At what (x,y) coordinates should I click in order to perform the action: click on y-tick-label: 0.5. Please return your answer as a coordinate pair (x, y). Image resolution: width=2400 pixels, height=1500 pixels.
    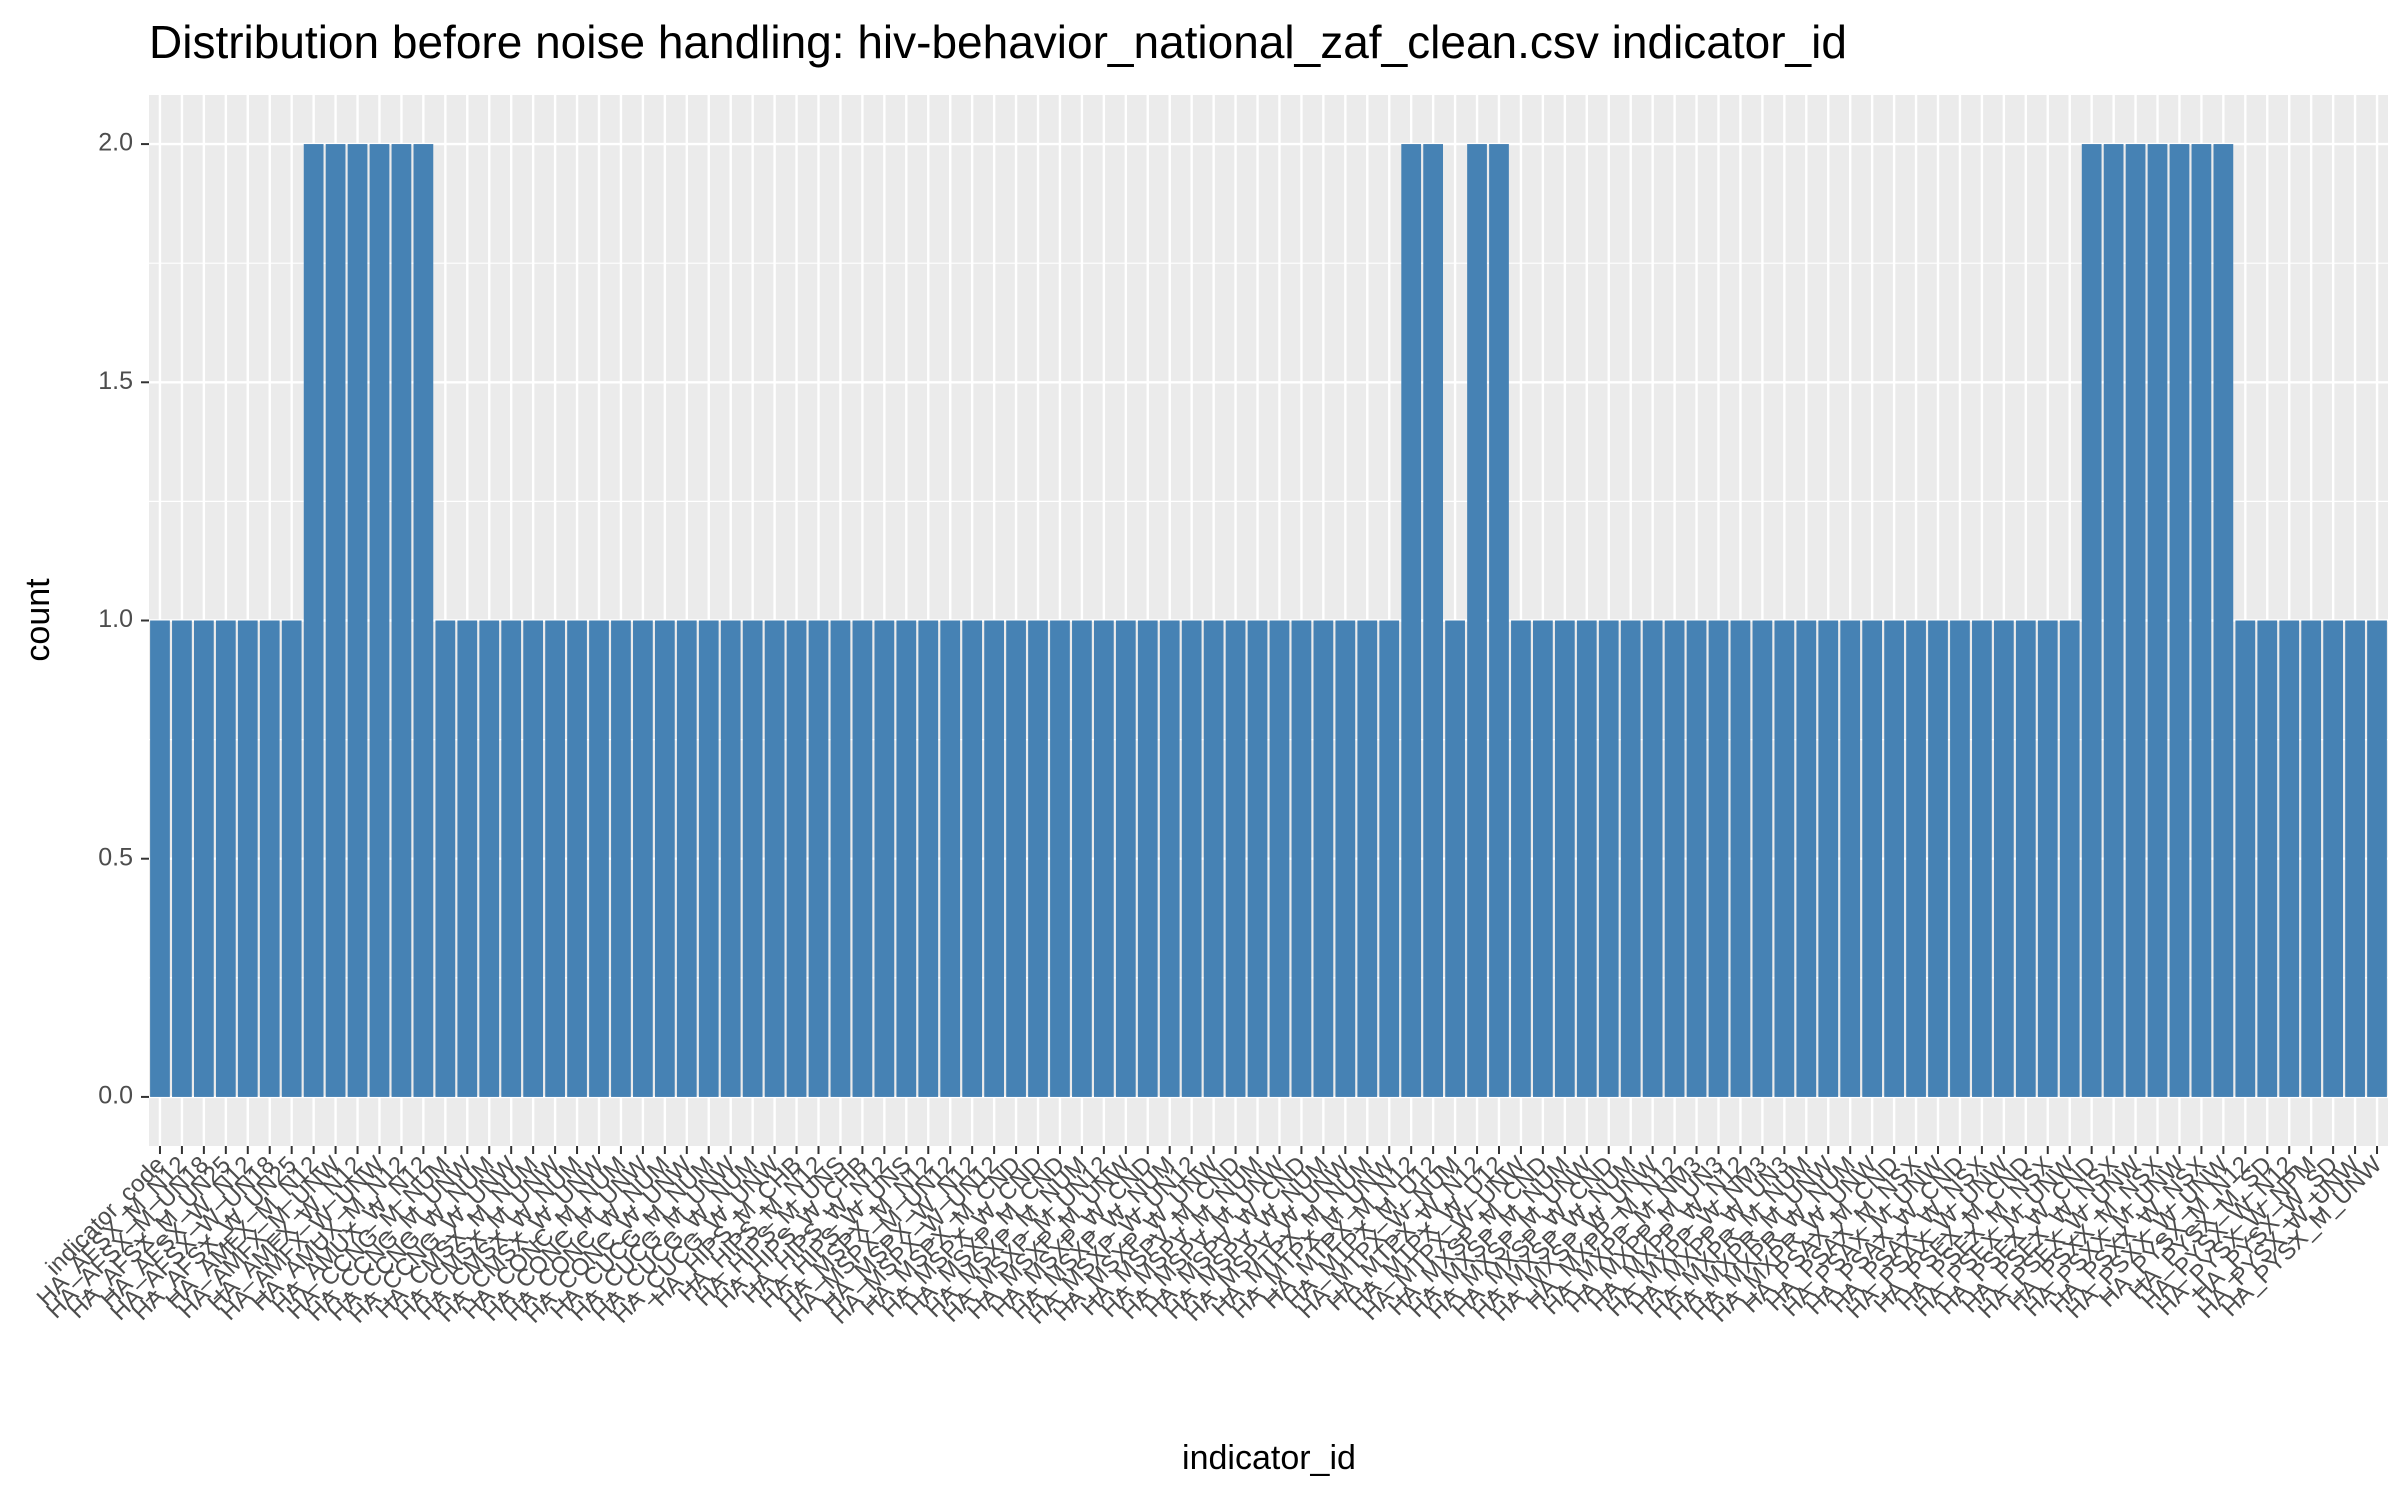
    Looking at the image, I should click on (115, 857).